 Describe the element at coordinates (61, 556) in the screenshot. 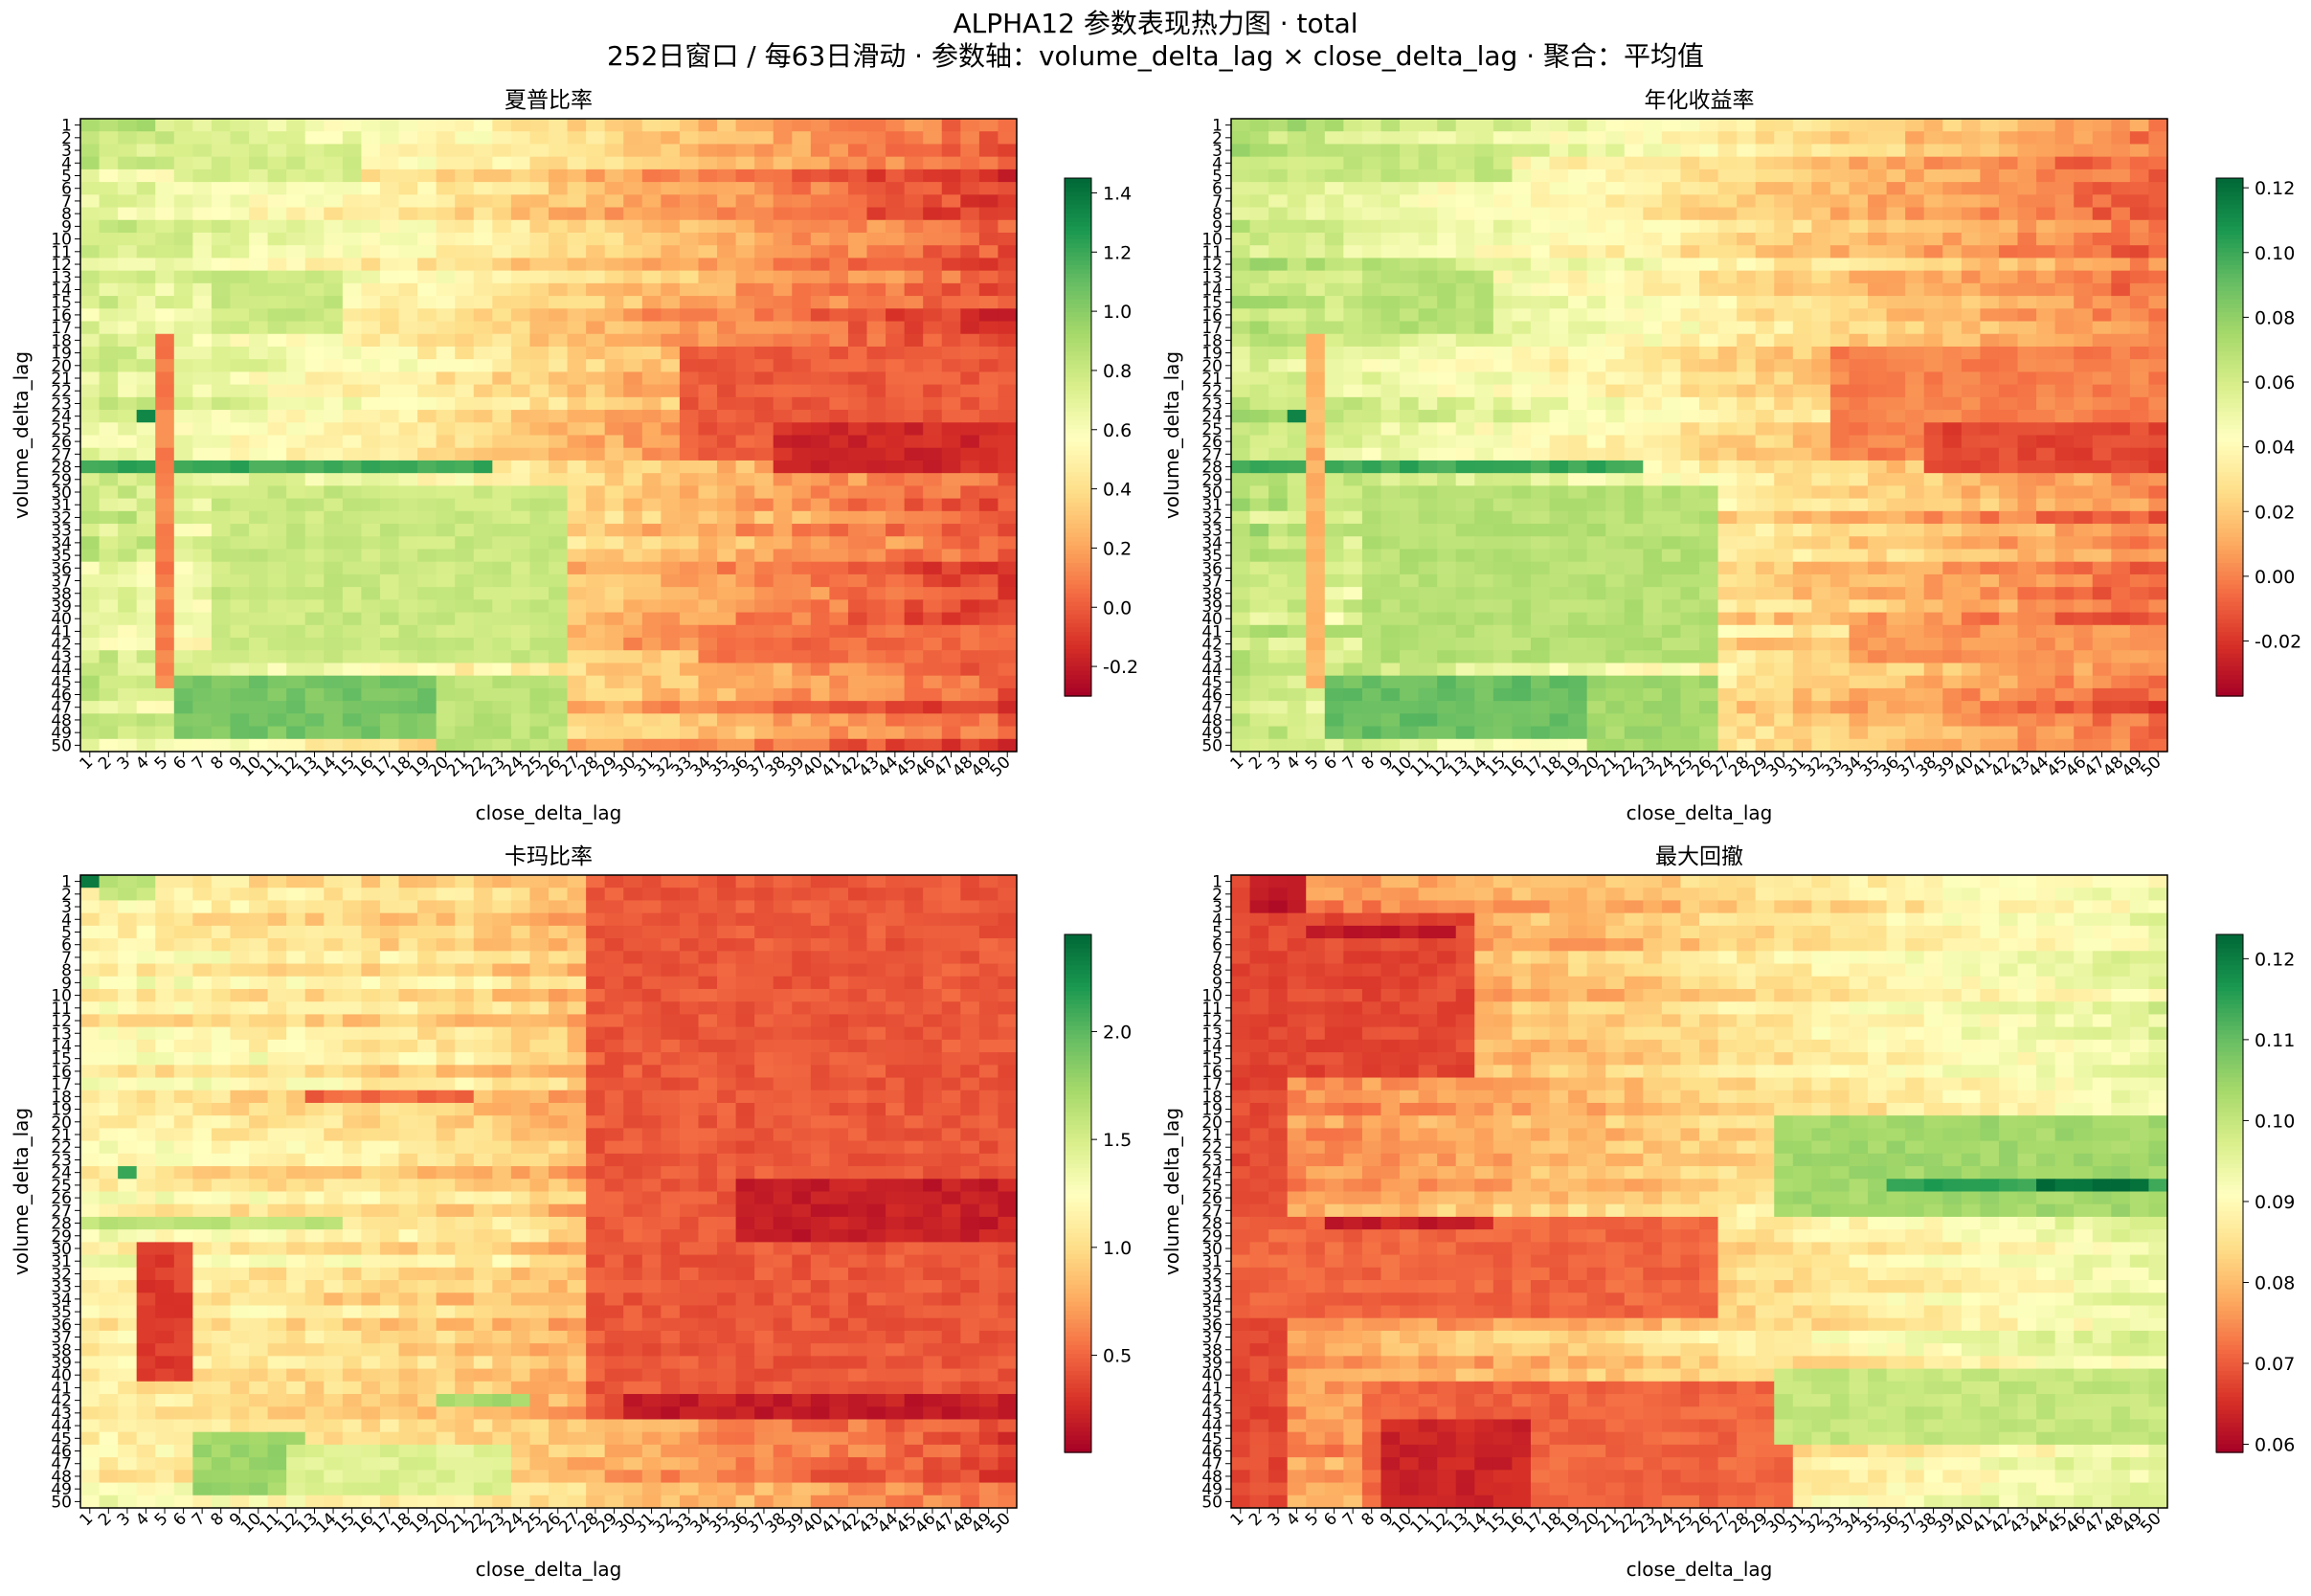

I see `y-tick-label: 35` at that location.